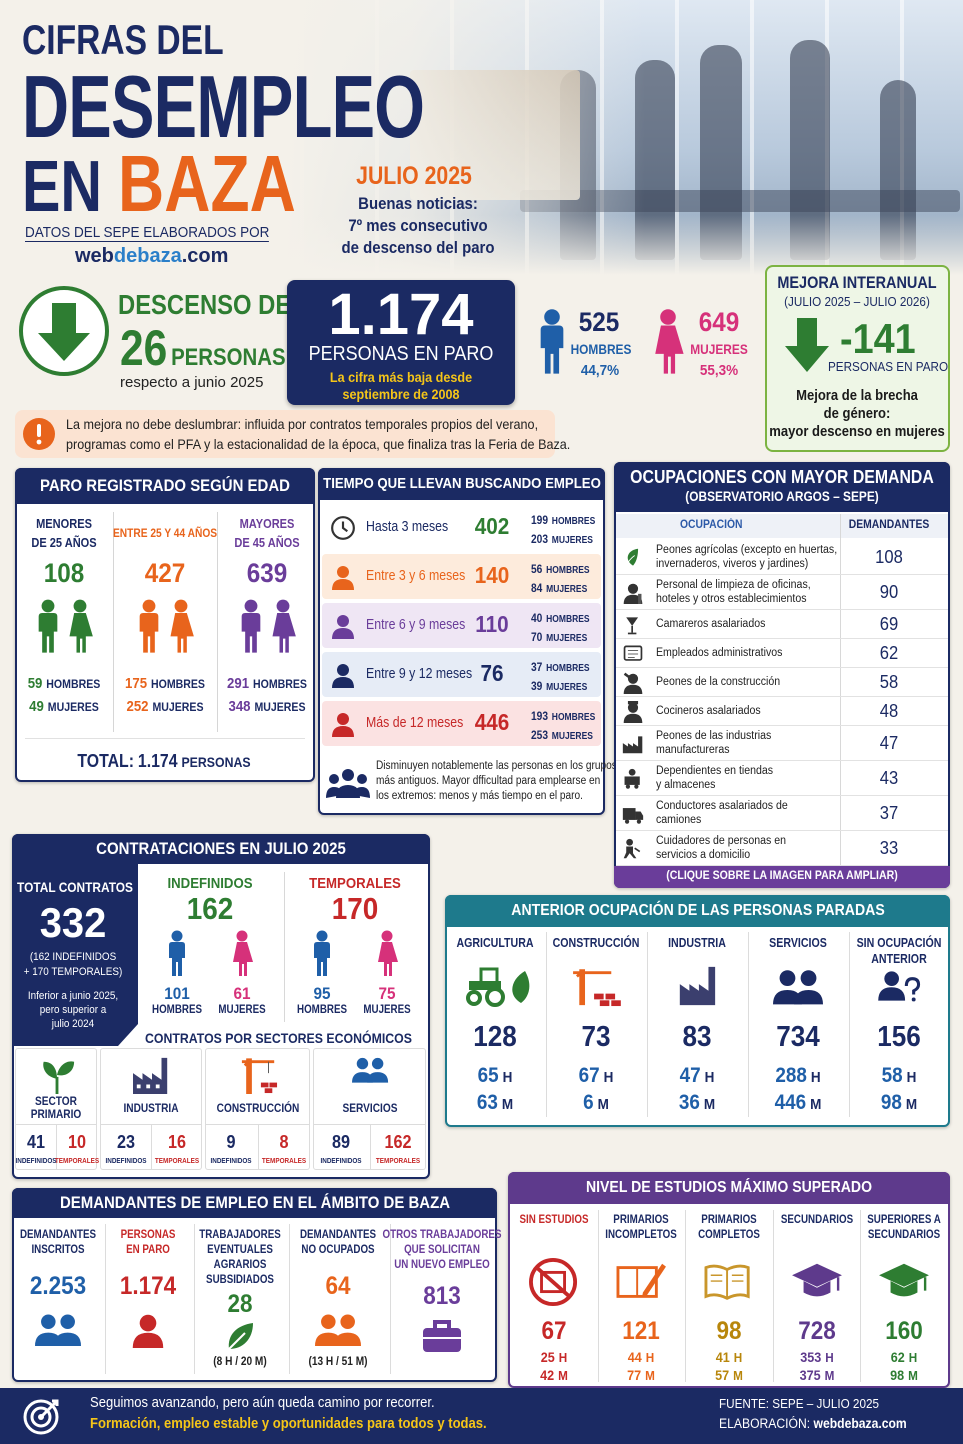 This screenshot has width=963, height=1444. Describe the element at coordinates (343, 578) in the screenshot. I see `person-icon` at that location.